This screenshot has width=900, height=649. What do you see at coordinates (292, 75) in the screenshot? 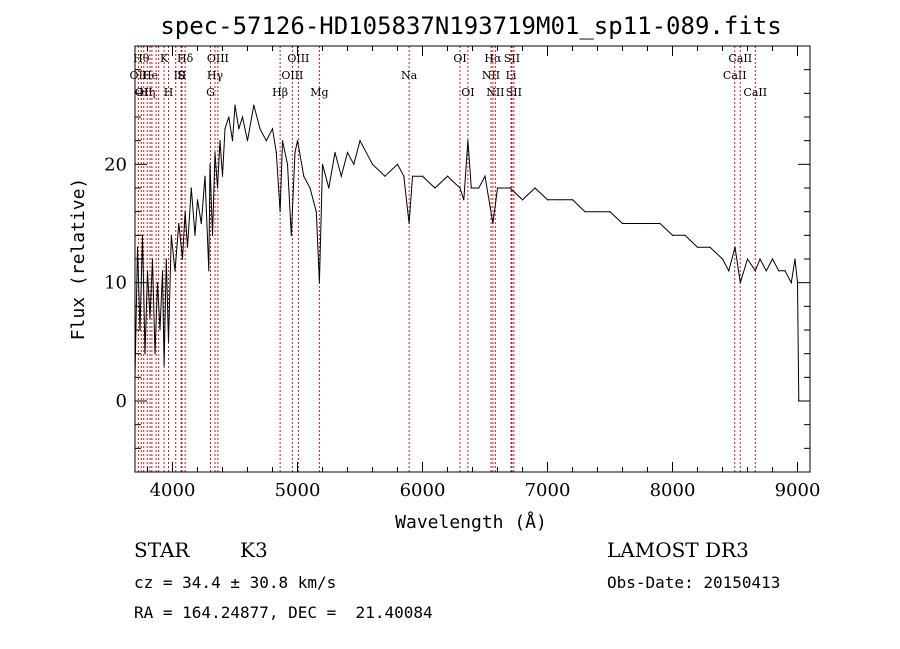
I see `line-label-18: OIII` at bounding box center [292, 75].